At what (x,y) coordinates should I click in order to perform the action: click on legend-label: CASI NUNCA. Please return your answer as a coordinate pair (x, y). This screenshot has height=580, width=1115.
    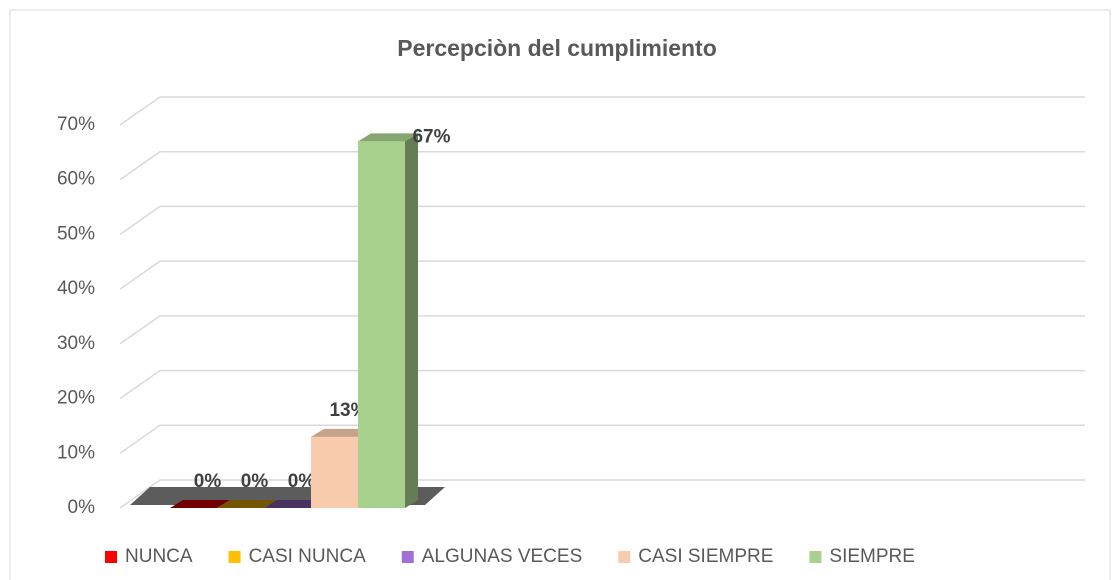
    Looking at the image, I should click on (308, 556).